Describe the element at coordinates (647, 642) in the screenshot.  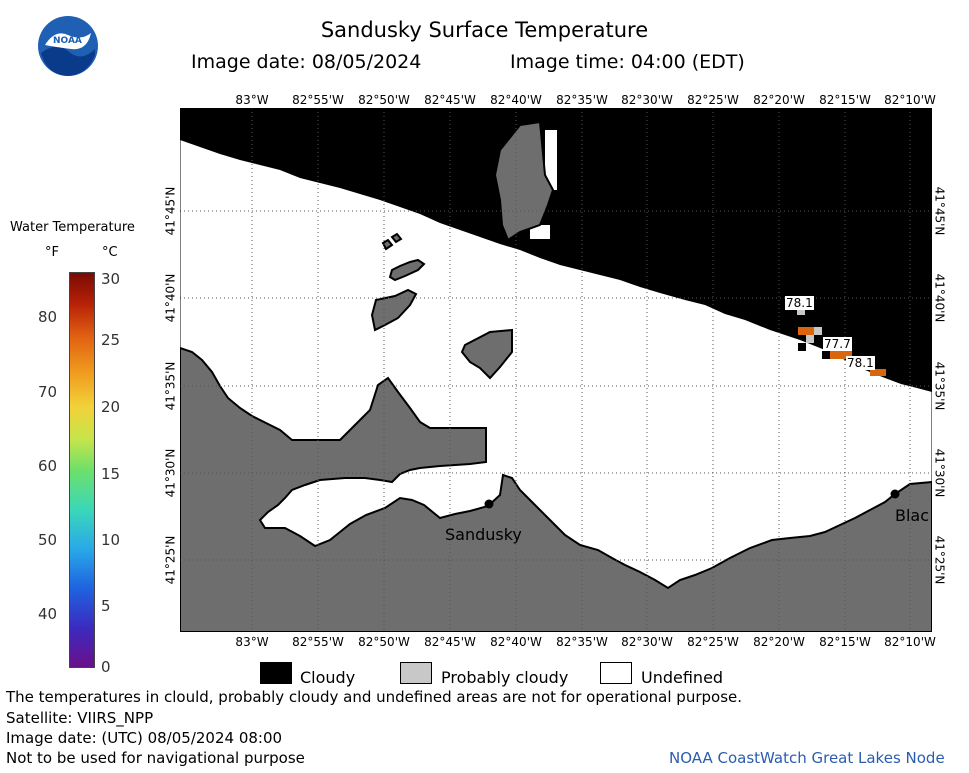
I see `lon-label-bottom: 82°30'W` at that location.